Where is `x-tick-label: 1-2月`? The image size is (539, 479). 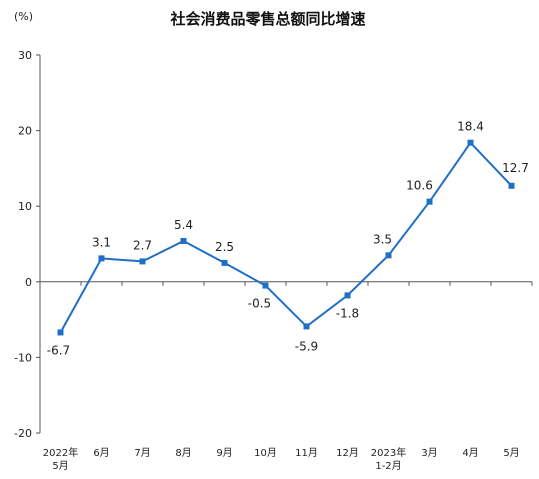
x-tick-label: 1-2月 is located at coordinates (388, 466).